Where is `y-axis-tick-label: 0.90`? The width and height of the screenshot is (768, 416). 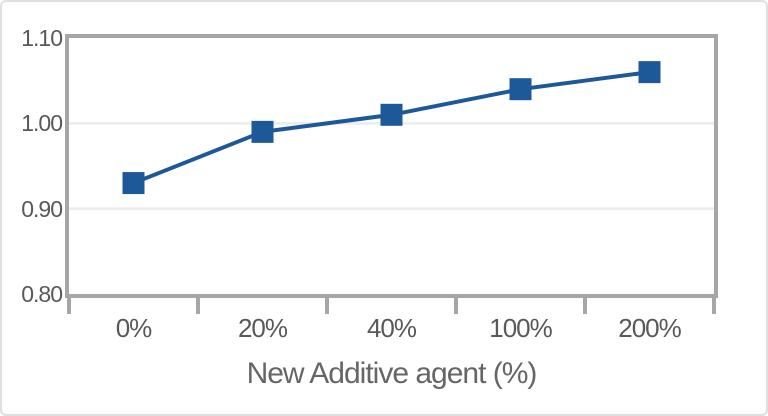 y-axis-tick-label: 0.90 is located at coordinates (42, 208).